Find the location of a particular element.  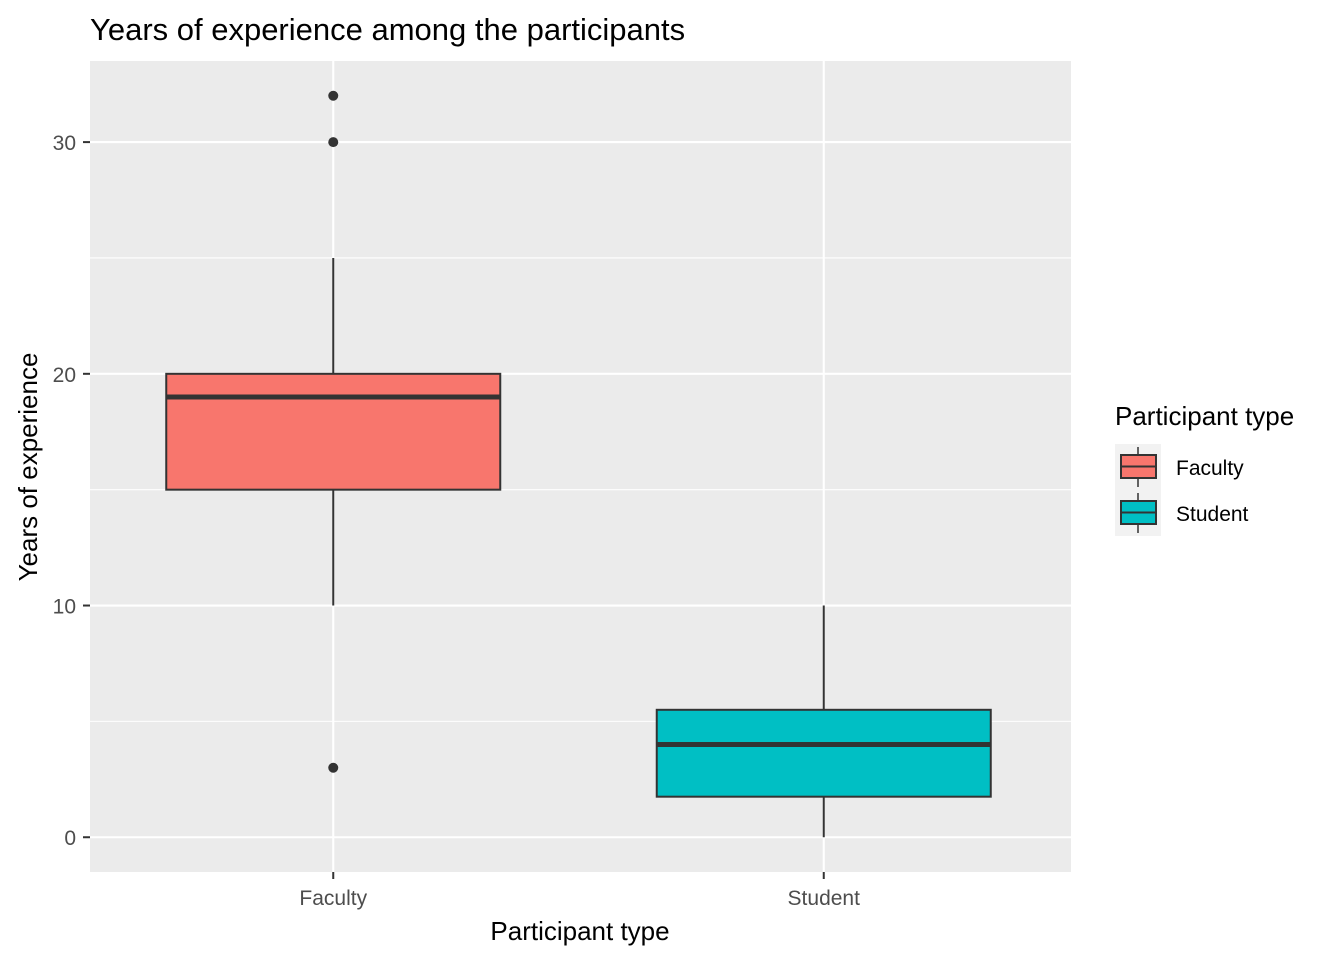

legend-entry-faculty: Faculty is located at coordinates (1182, 467).